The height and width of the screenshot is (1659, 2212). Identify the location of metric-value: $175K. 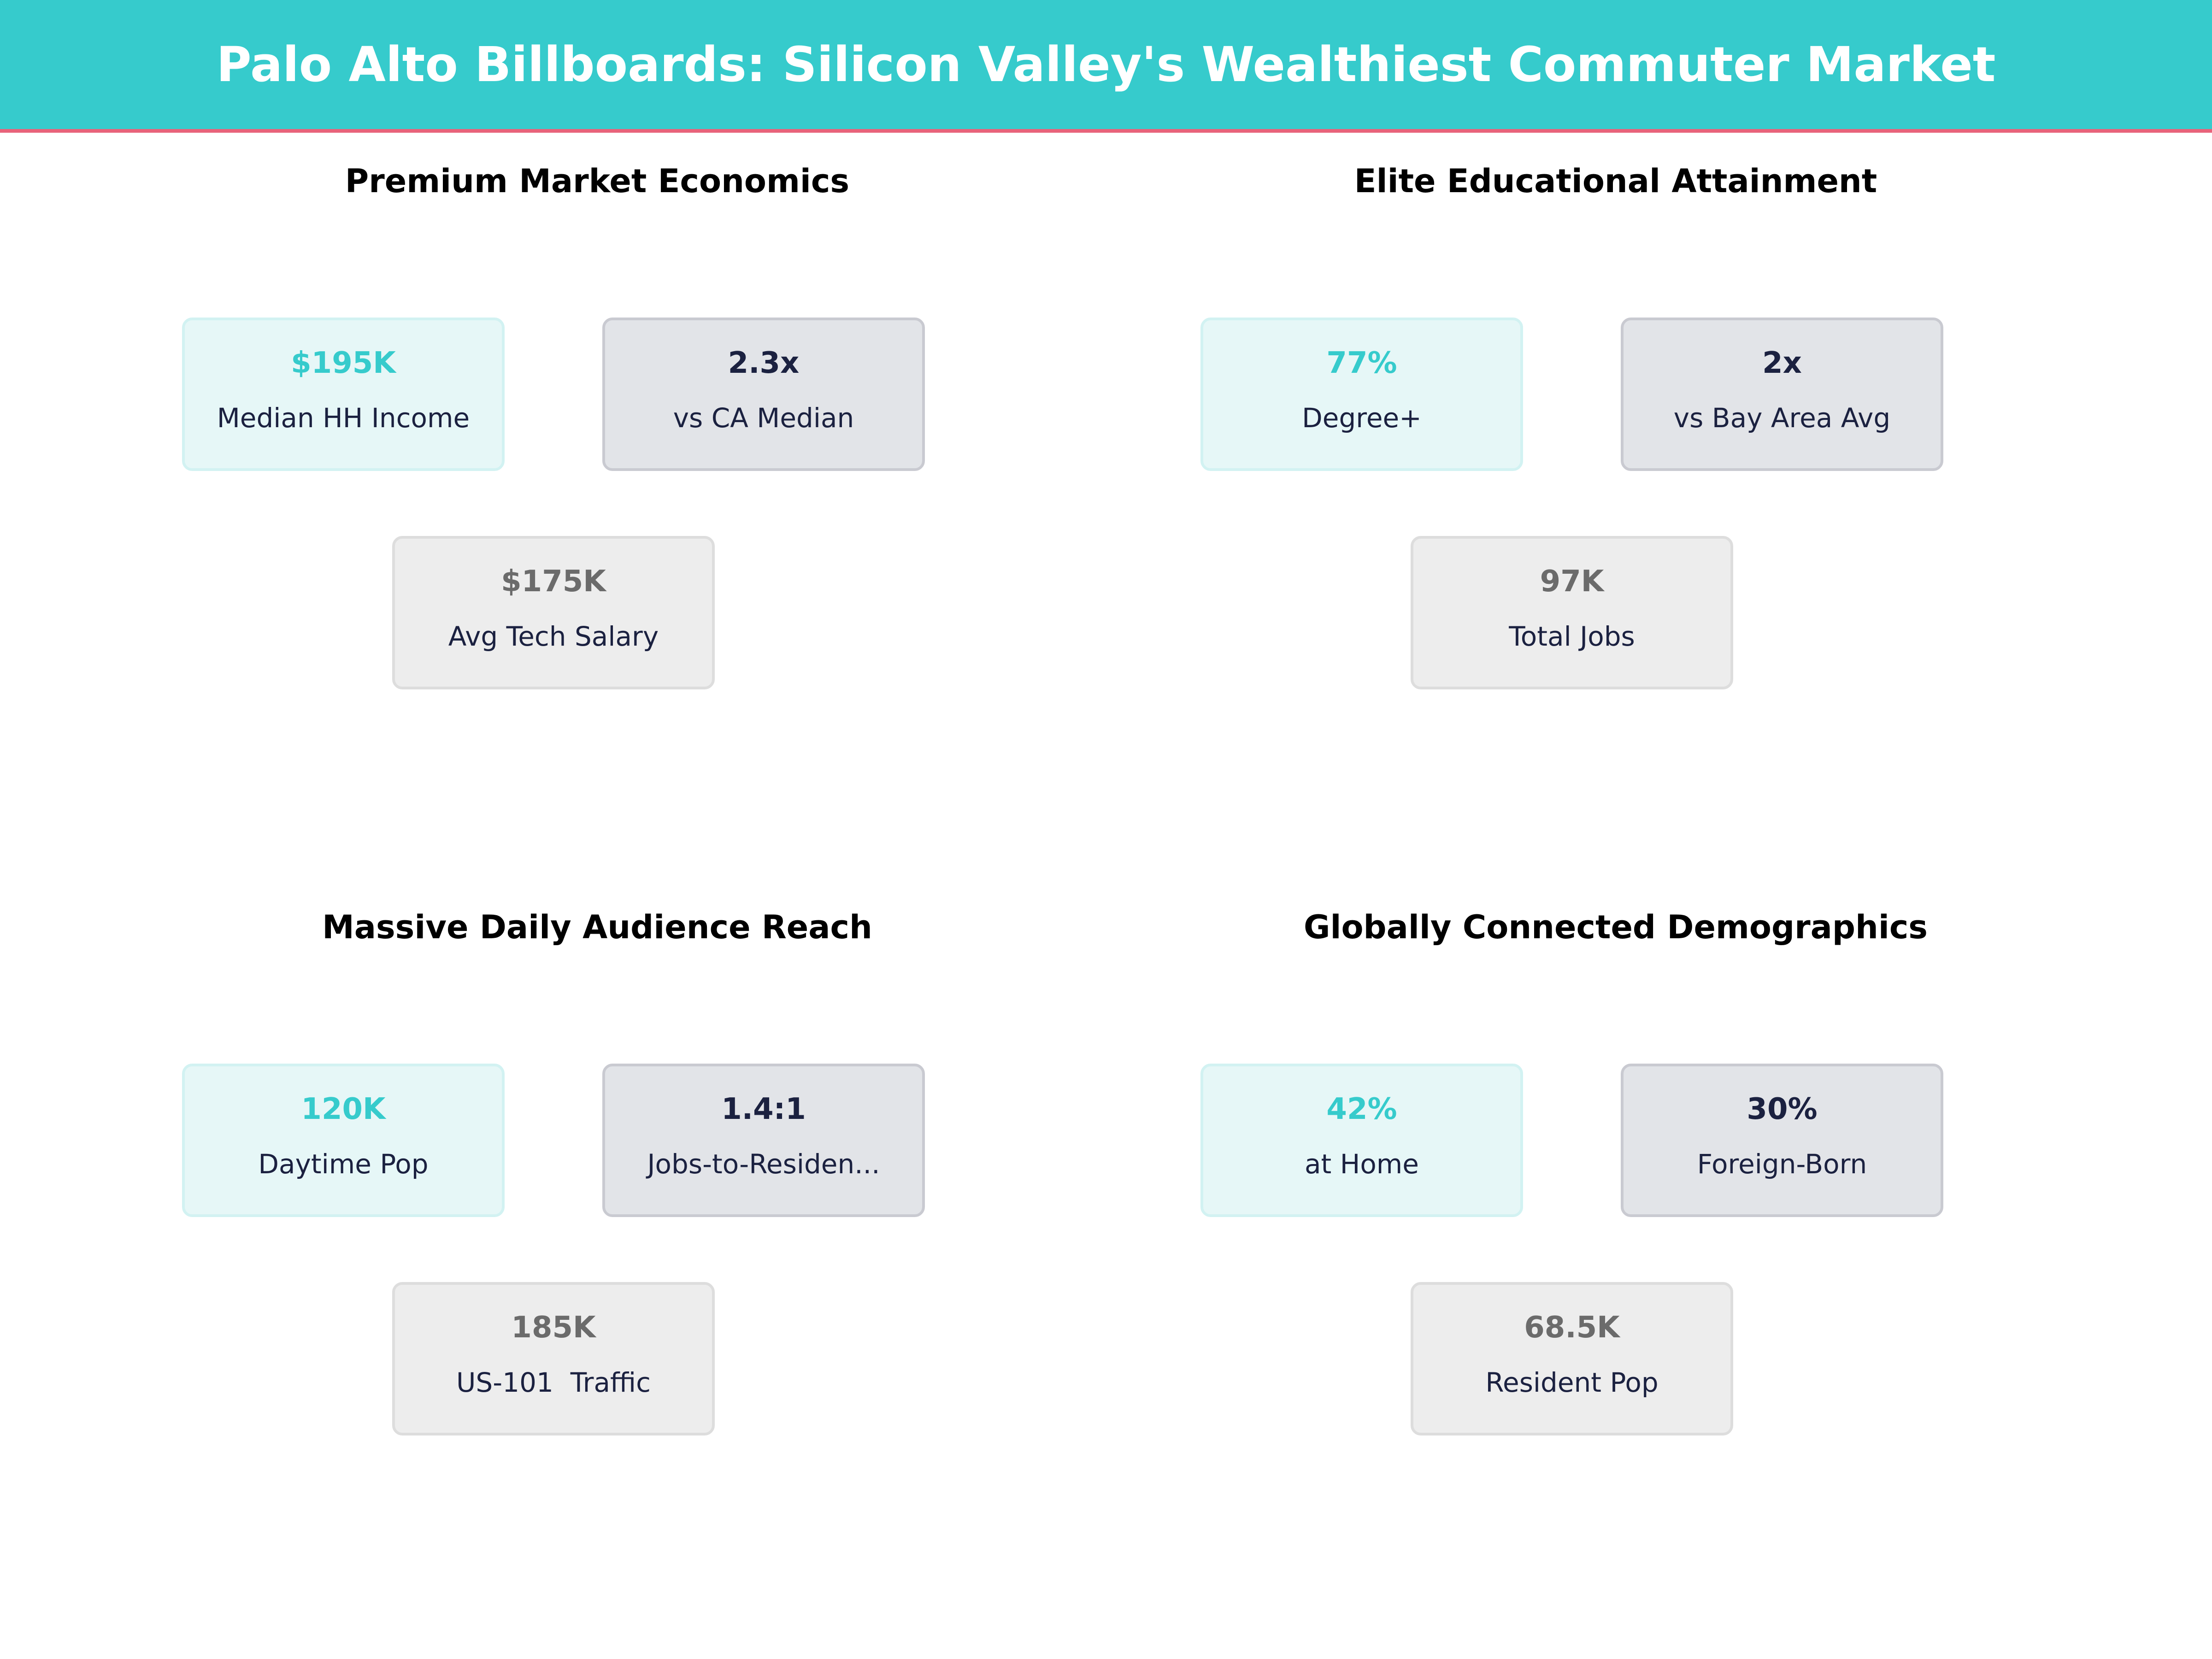
(553, 582).